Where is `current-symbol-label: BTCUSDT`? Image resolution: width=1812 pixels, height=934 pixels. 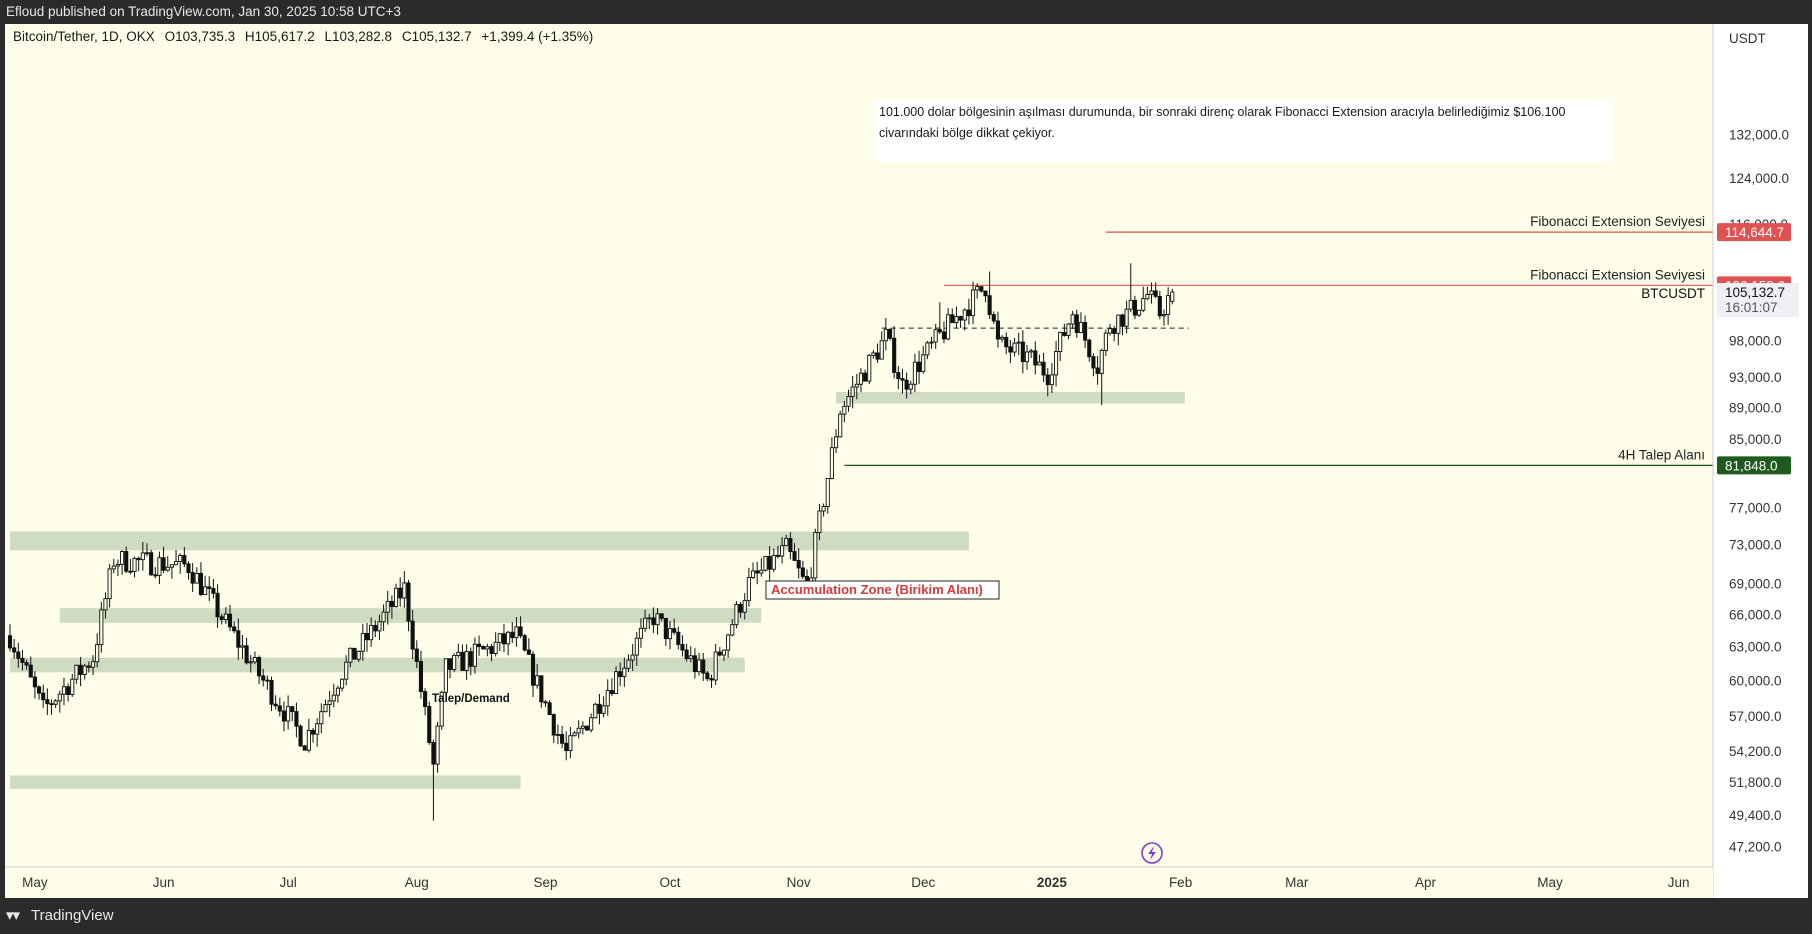
current-symbol-label: BTCUSDT is located at coordinates (1673, 293).